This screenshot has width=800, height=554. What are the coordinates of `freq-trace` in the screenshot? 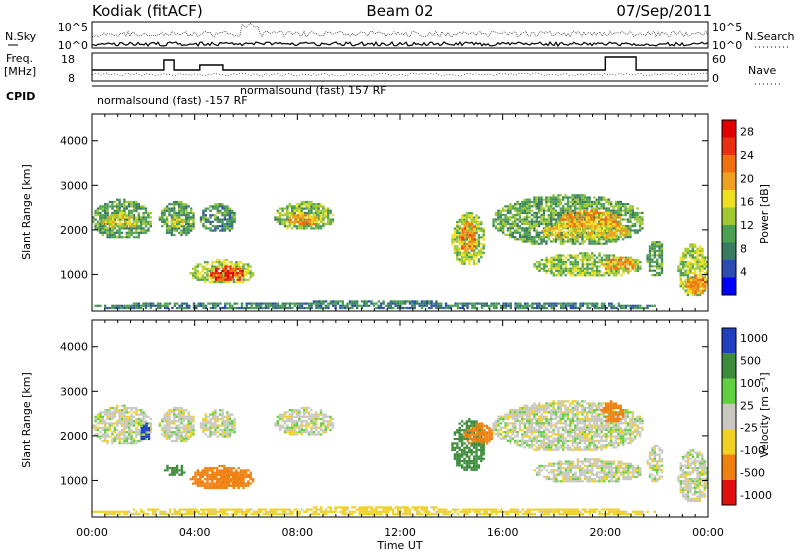 It's located at (399, 66).